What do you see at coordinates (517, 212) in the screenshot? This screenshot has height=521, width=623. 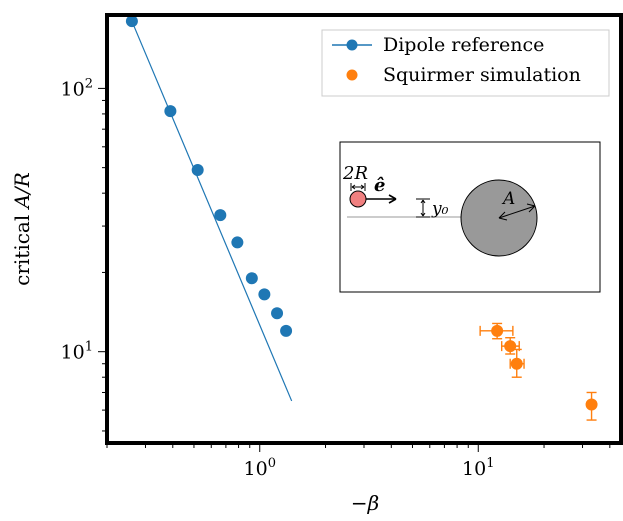 I see `inset-radius-arrow` at bounding box center [517, 212].